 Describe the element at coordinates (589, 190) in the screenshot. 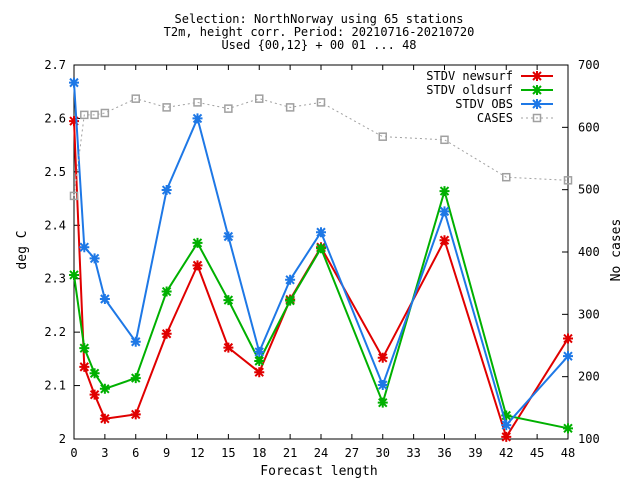

I see `y2-tick-label: 500` at that location.